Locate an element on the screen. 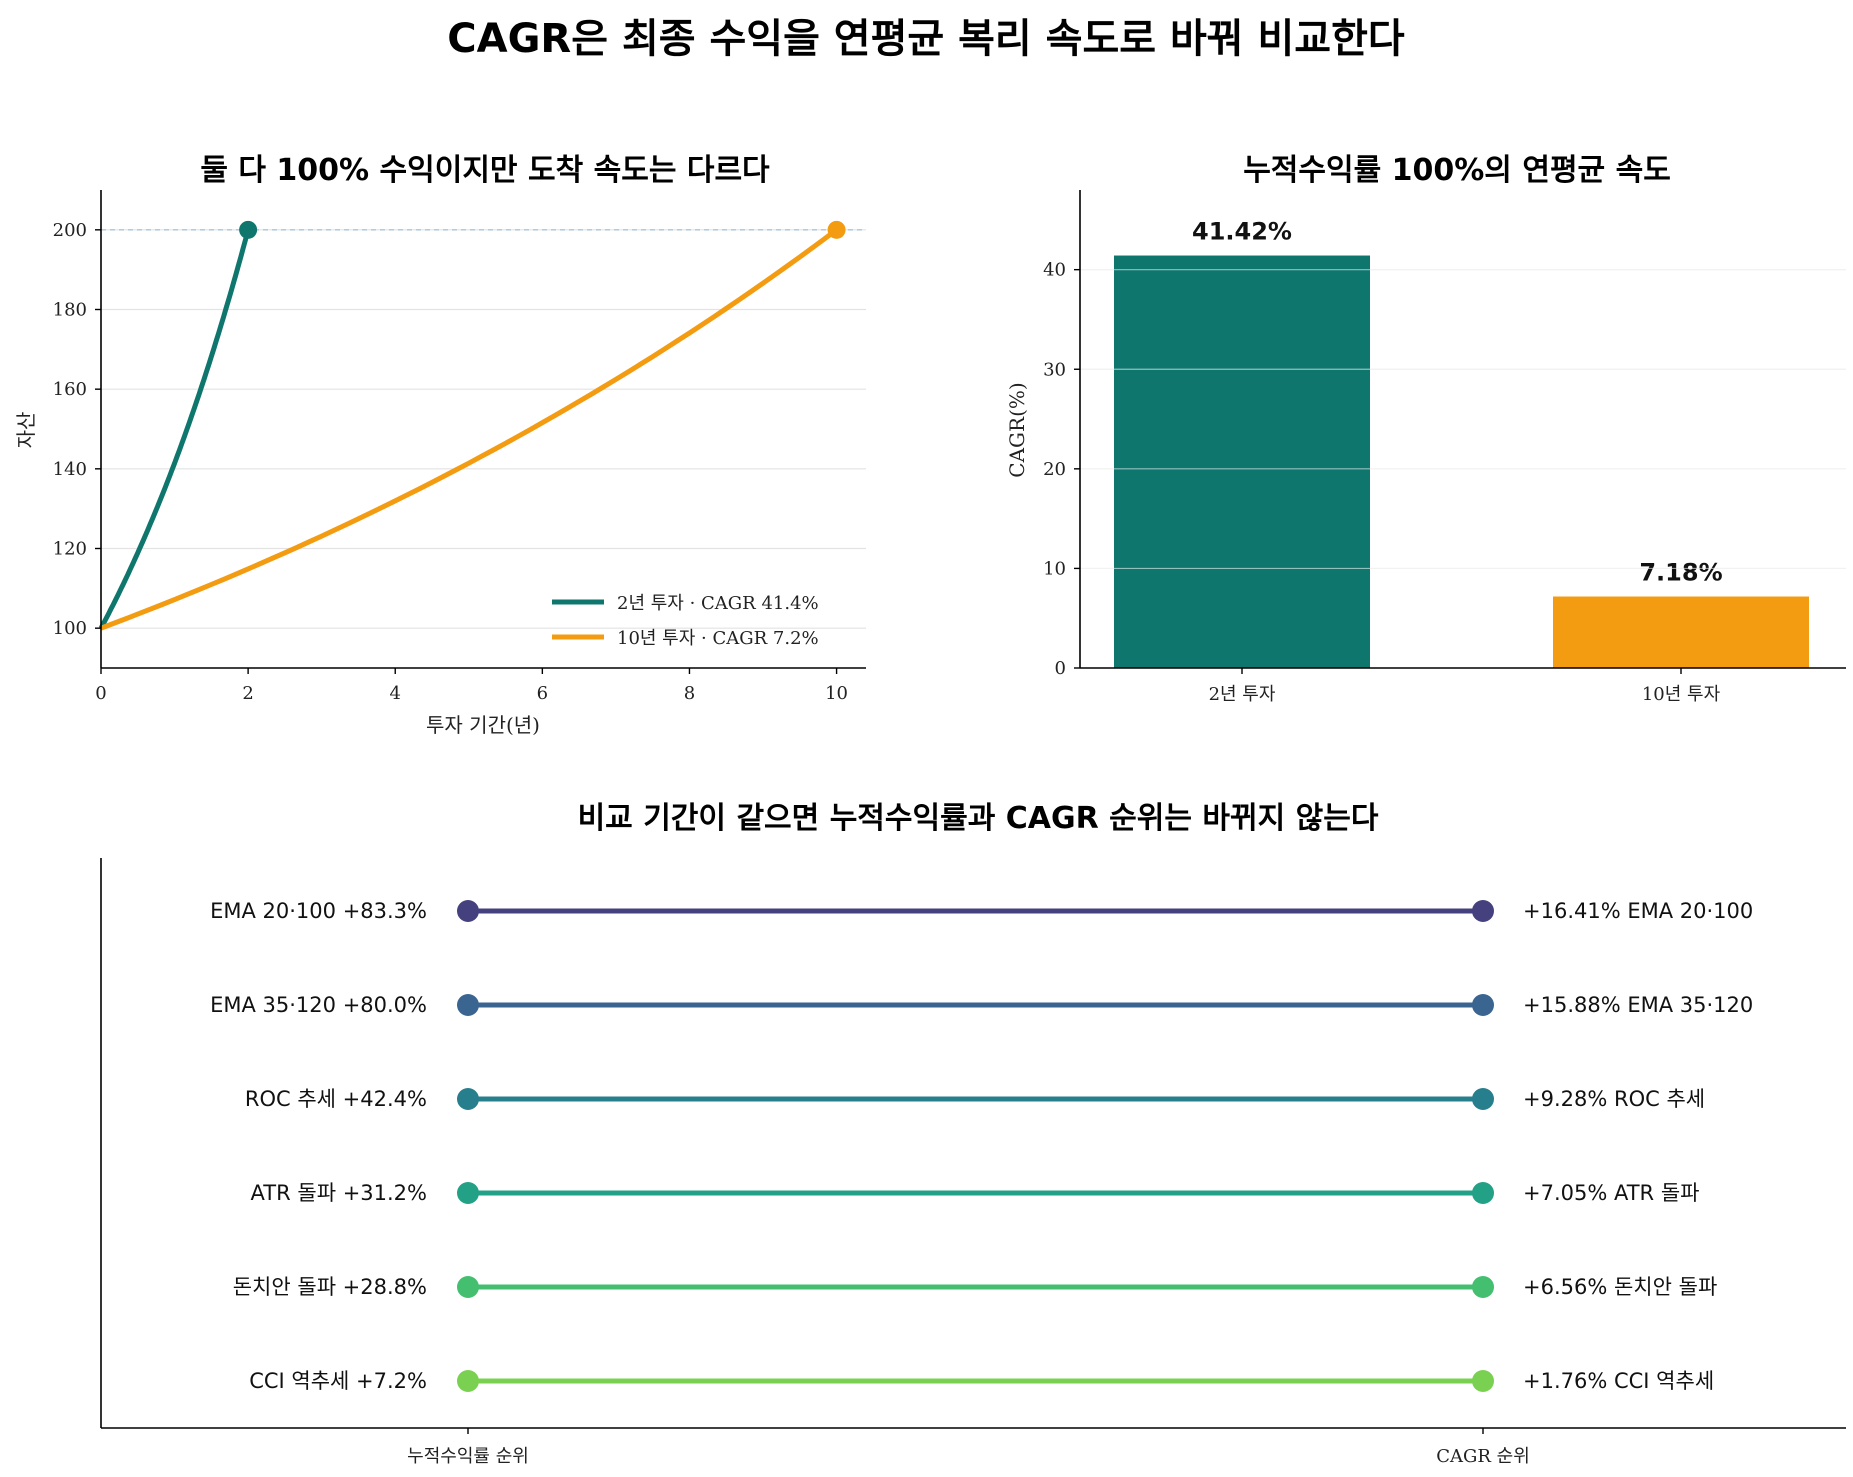 This screenshot has height=1477, width=1853. bar-10y is located at coordinates (1681, 632).